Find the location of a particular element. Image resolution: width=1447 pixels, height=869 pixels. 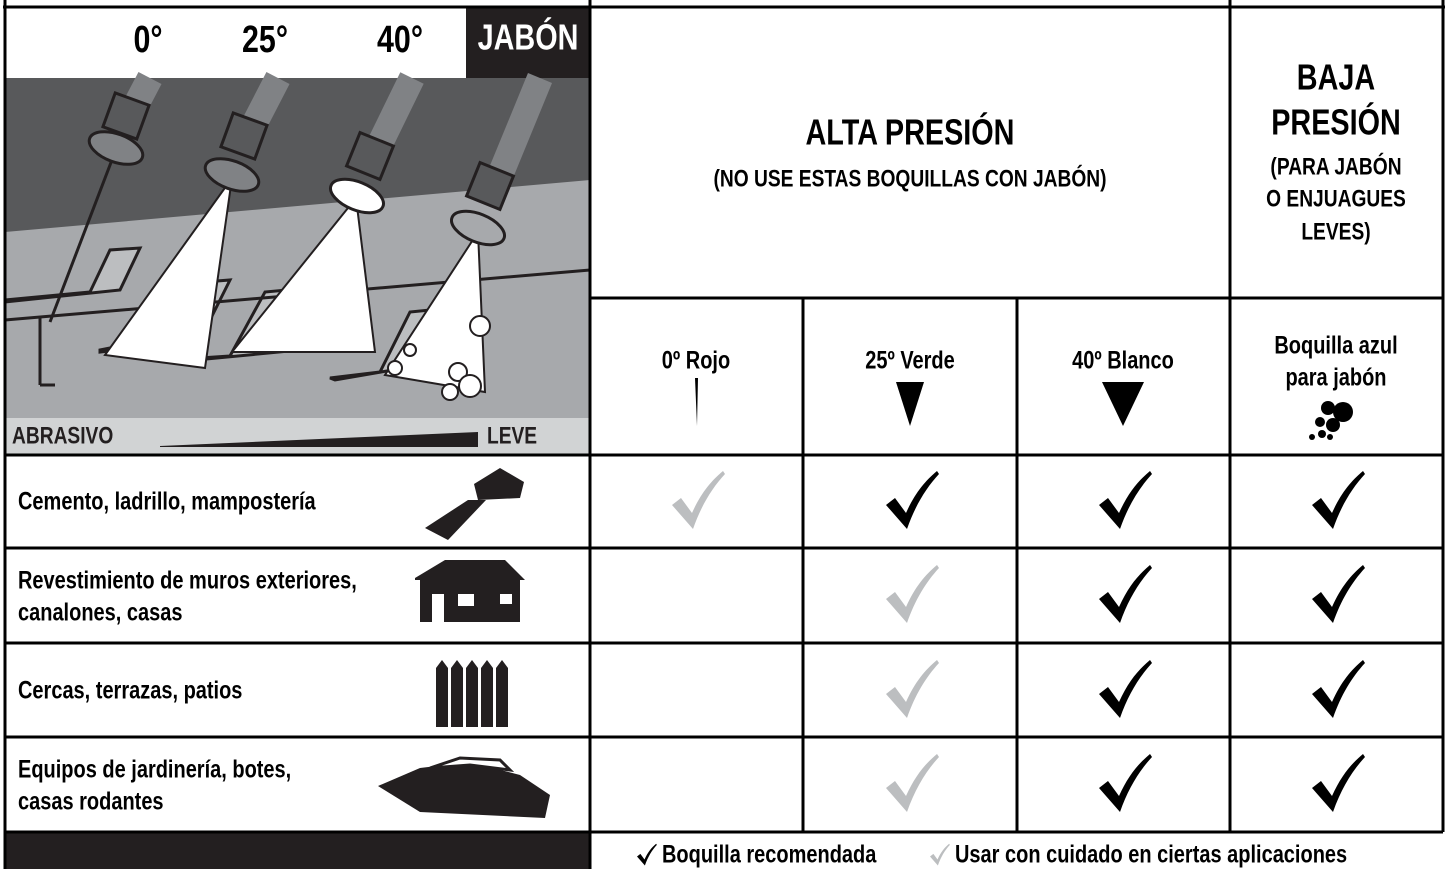

row-label: Cemento, ladrillo, mampostería is located at coordinates (167, 502).